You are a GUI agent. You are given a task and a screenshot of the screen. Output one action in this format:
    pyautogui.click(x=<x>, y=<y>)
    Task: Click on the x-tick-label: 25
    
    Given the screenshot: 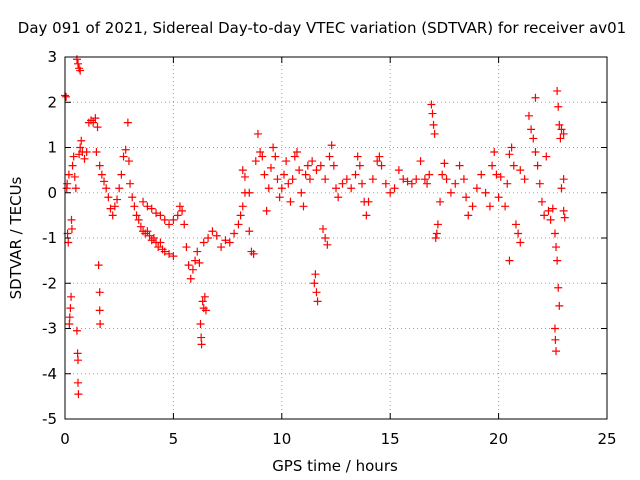 What is the action you would take?
    pyautogui.click(x=606, y=439)
    